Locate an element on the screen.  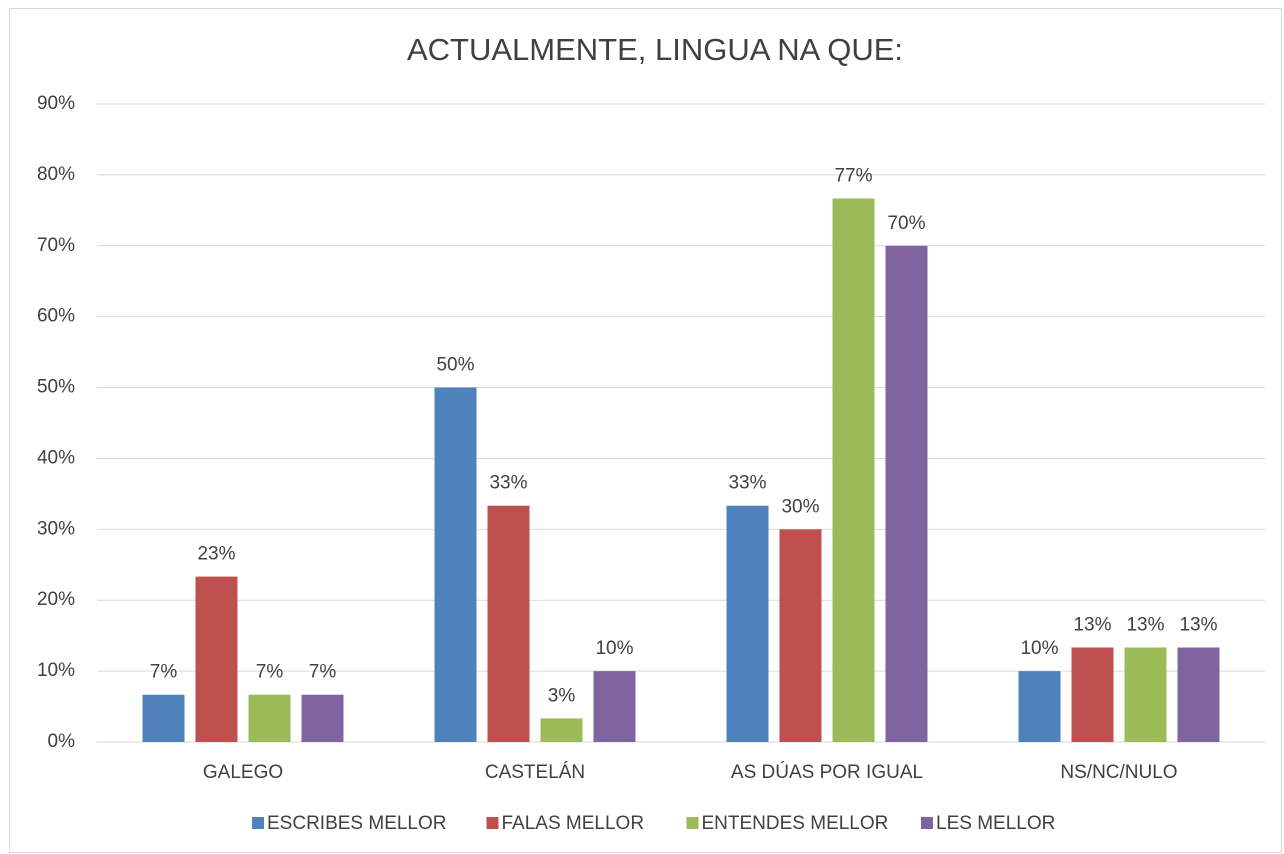
y-tick-label: 0% is located at coordinates (62, 741).